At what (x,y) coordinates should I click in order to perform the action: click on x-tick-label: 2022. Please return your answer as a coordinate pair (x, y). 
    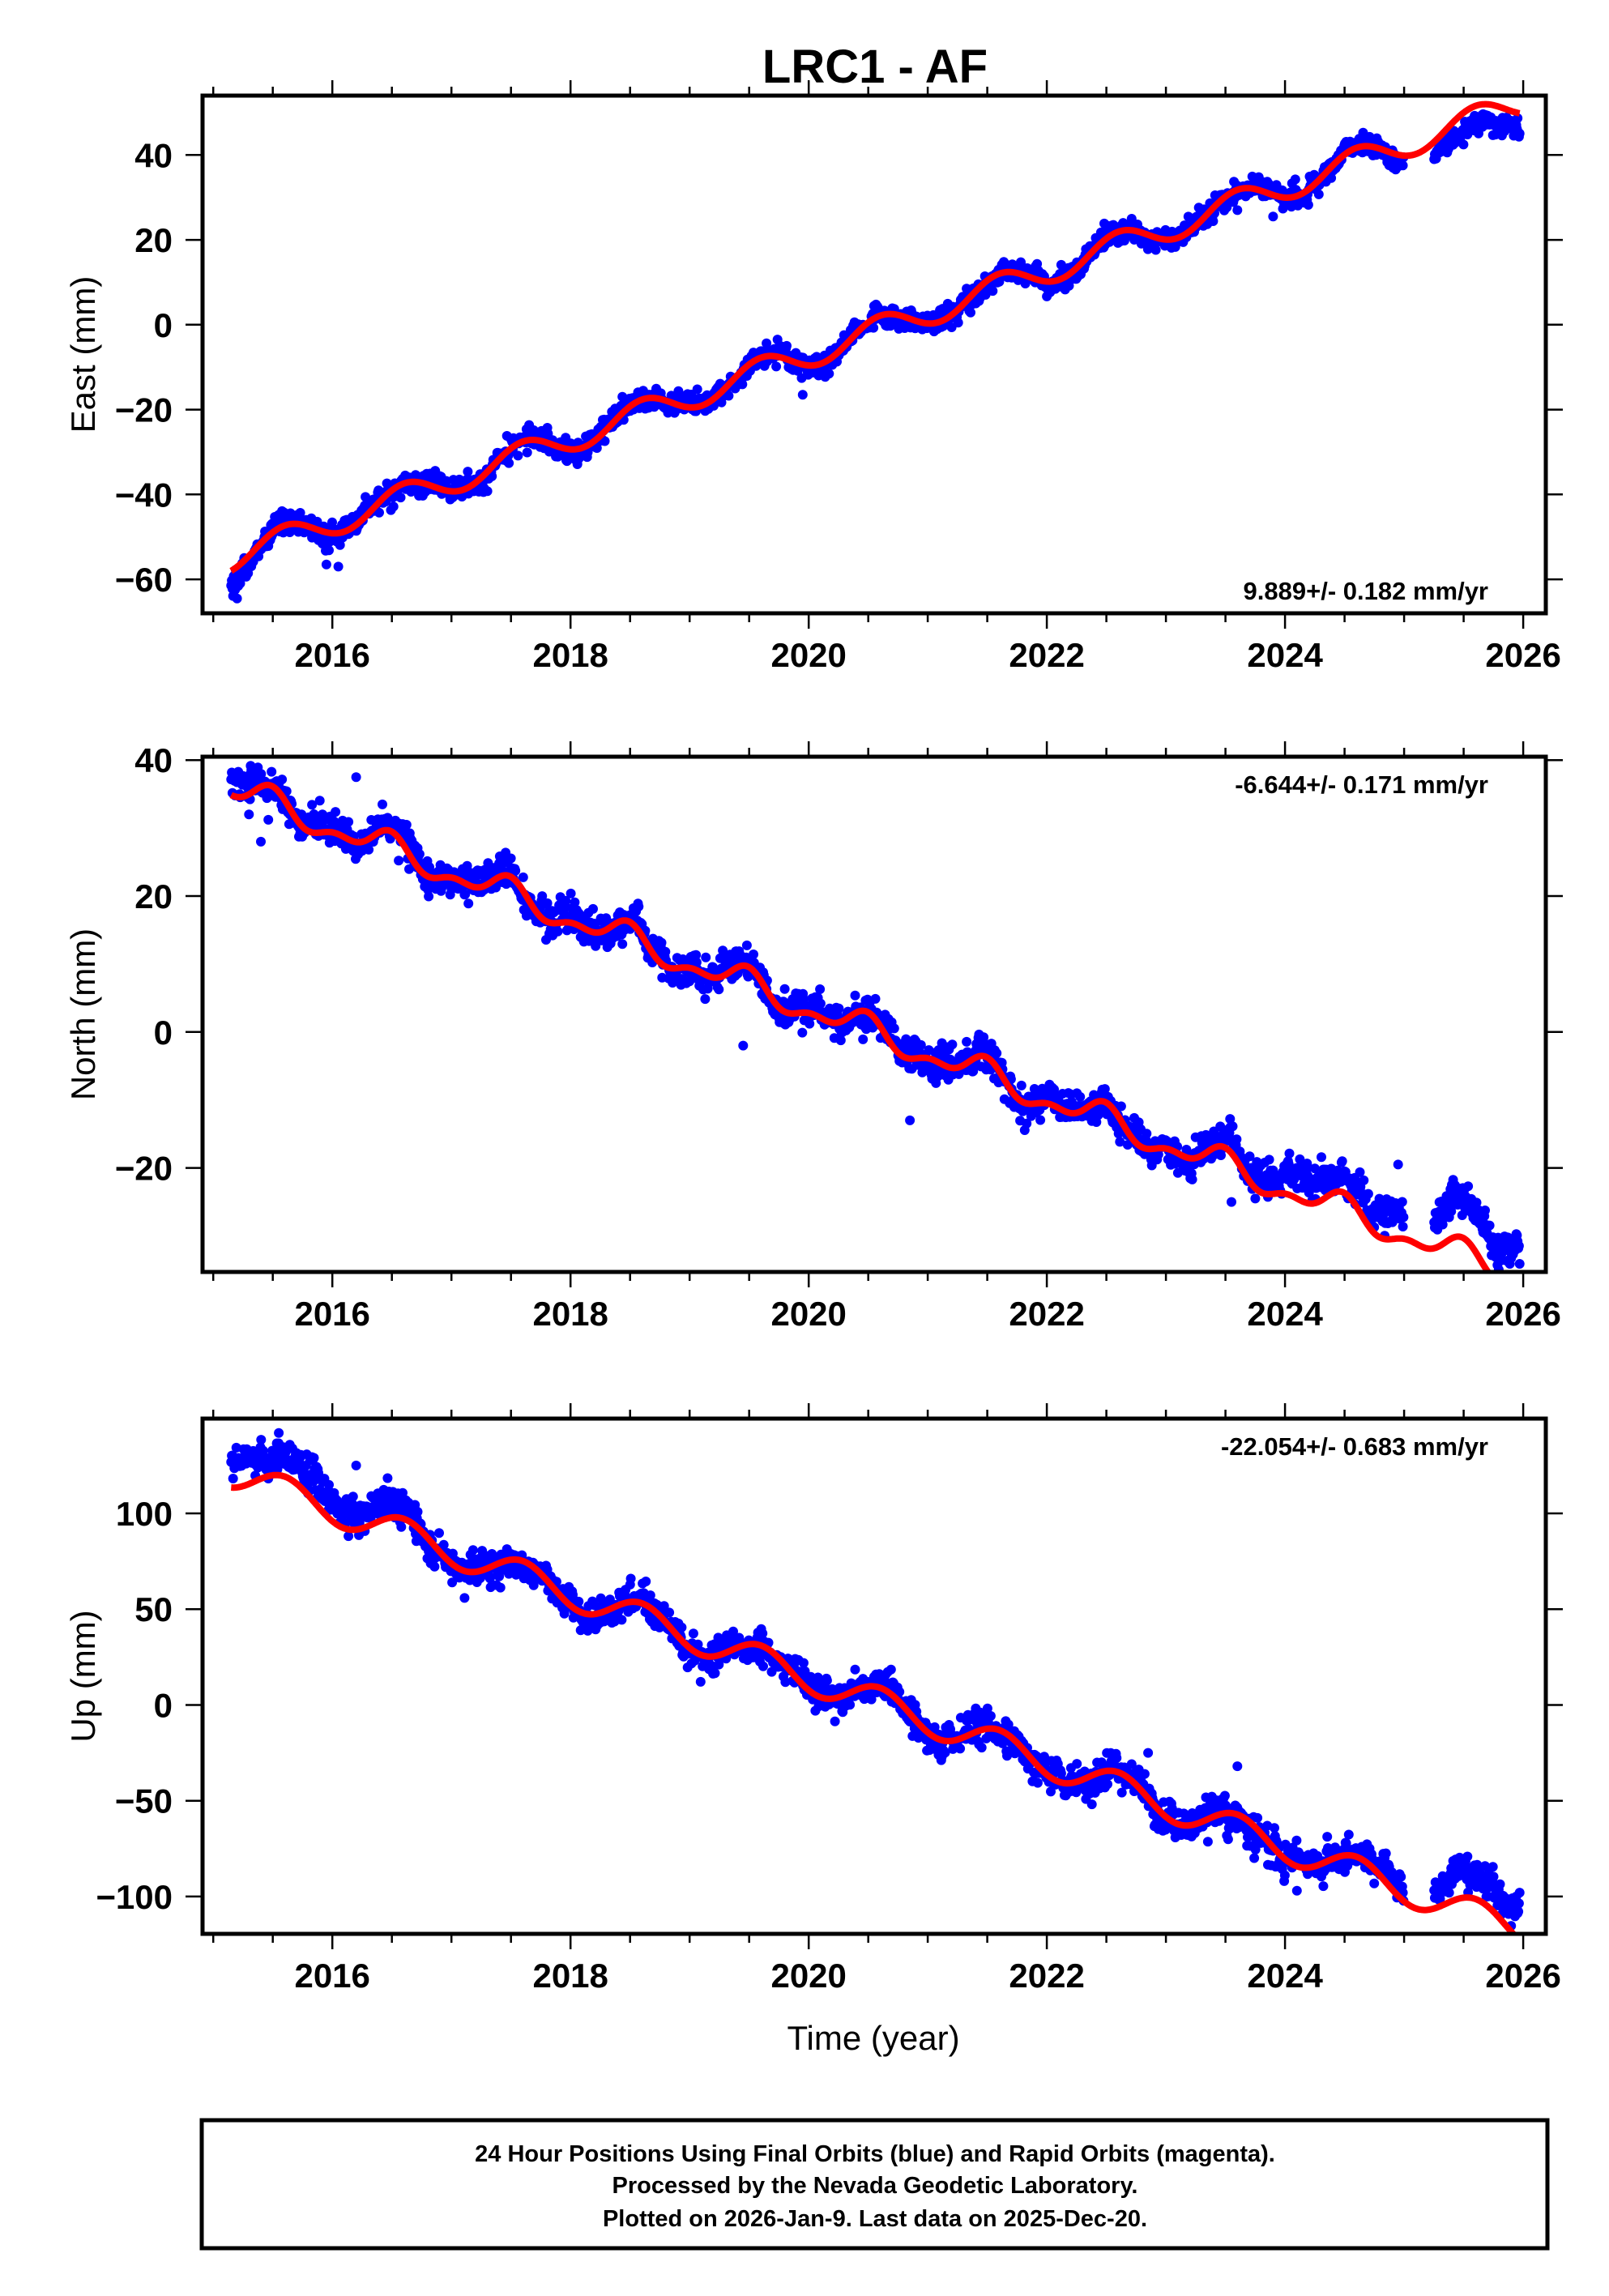
    Looking at the image, I should click on (1046, 655).